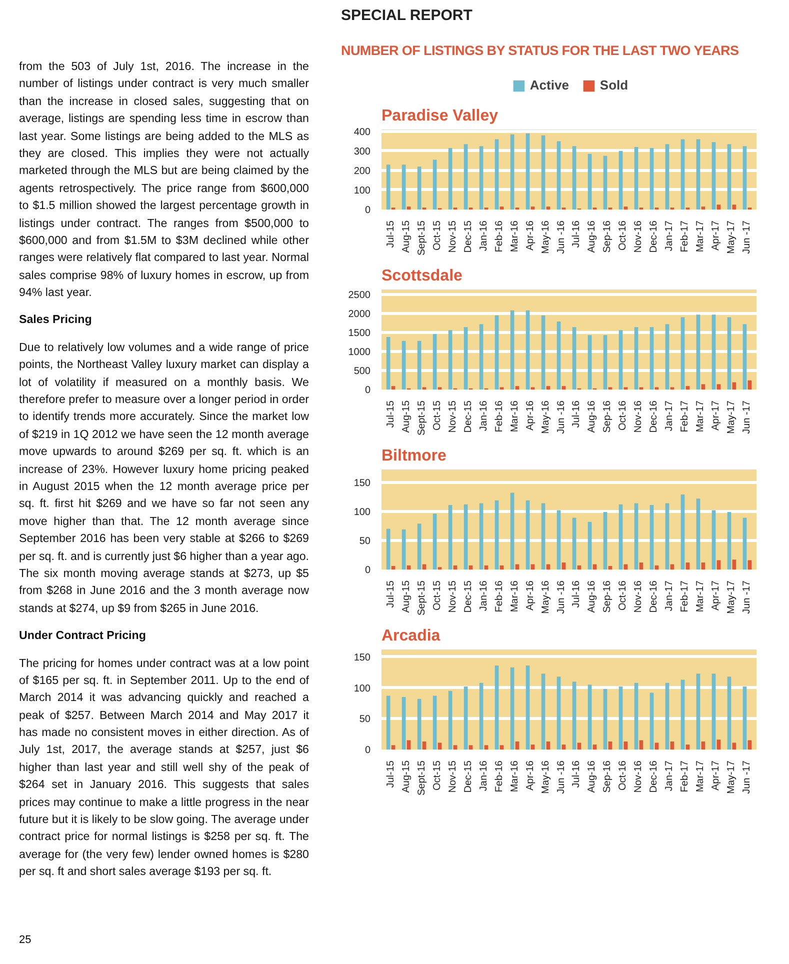 This screenshot has height=964, width=789. I want to click on x-tick-label: Sep-16, so click(608, 596).